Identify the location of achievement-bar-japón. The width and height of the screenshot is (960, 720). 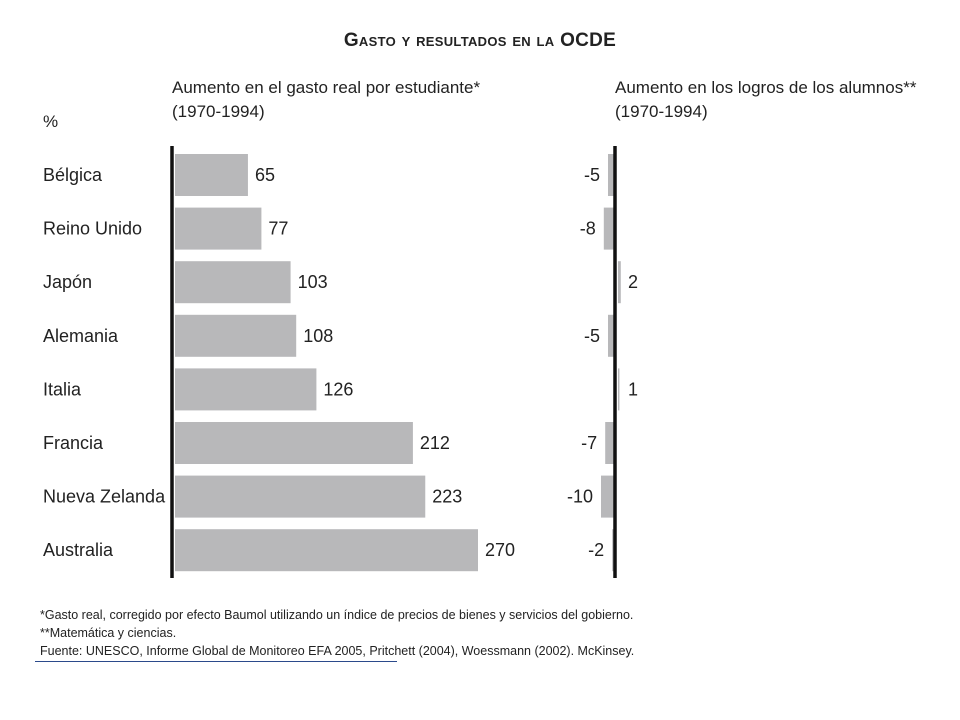
(619, 282).